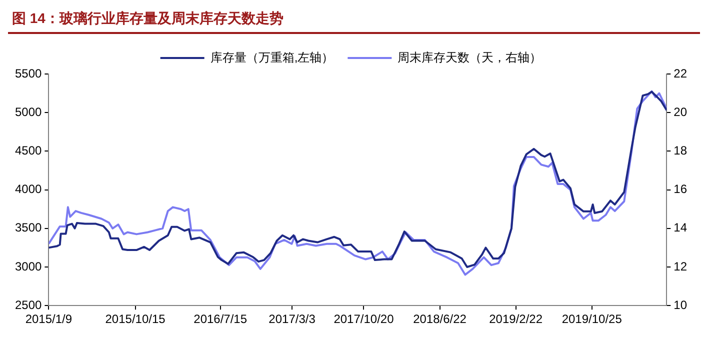  I want to click on y2-tick-label: 22, so click(681, 73).